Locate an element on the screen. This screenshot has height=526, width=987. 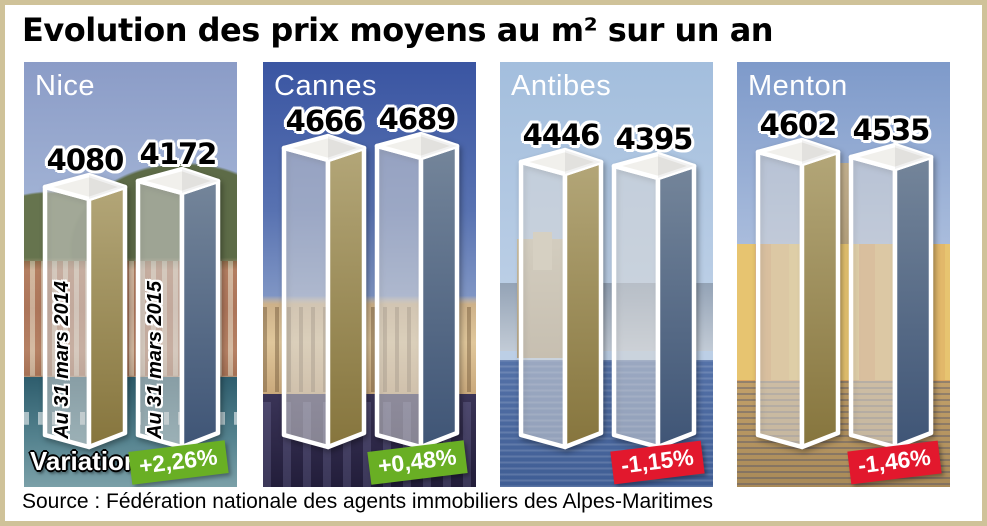
bar-menton-2014: 4602 is located at coordinates (798, 279).